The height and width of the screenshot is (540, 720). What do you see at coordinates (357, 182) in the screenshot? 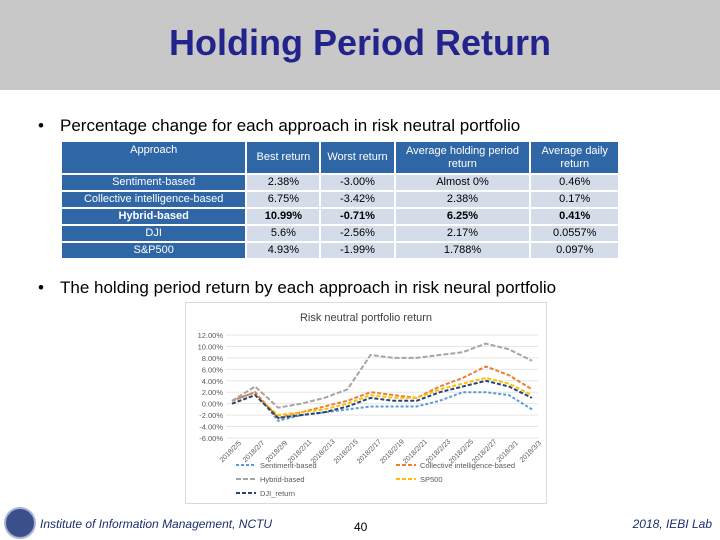
I see `worst-return-cell: -3.00%` at bounding box center [357, 182].